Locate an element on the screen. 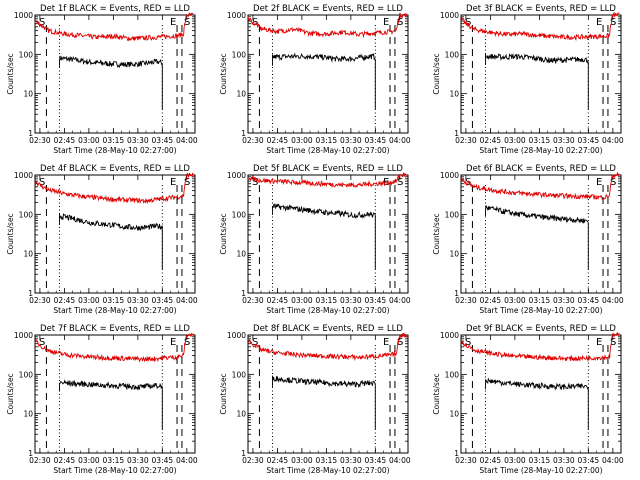 This screenshot has width=640, height=480. panel-title: Det 6f BLACK = Events, RED = LLD is located at coordinates (541, 169).